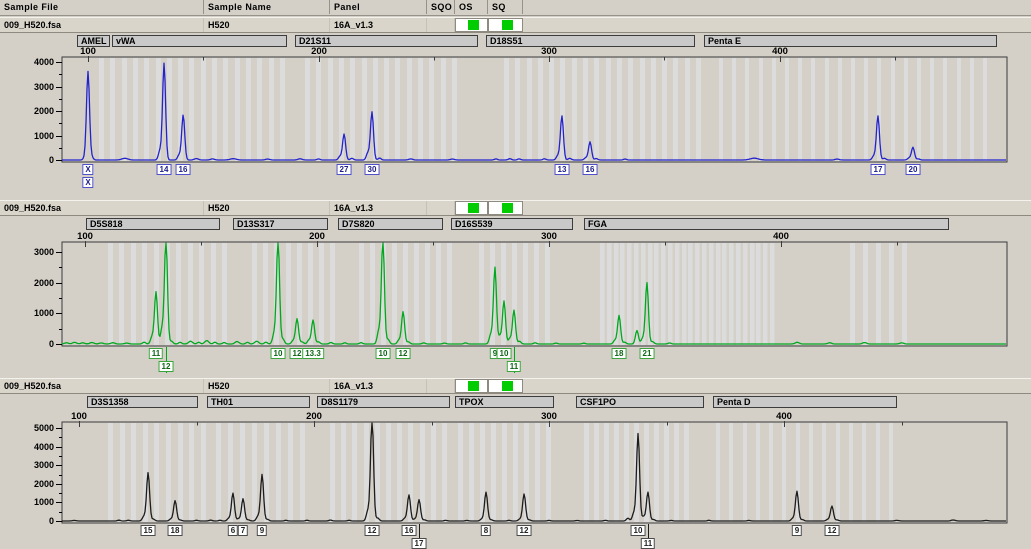  Describe the element at coordinates (504, 402) in the screenshot. I see `marker-bar-tpox: TPOX` at that location.